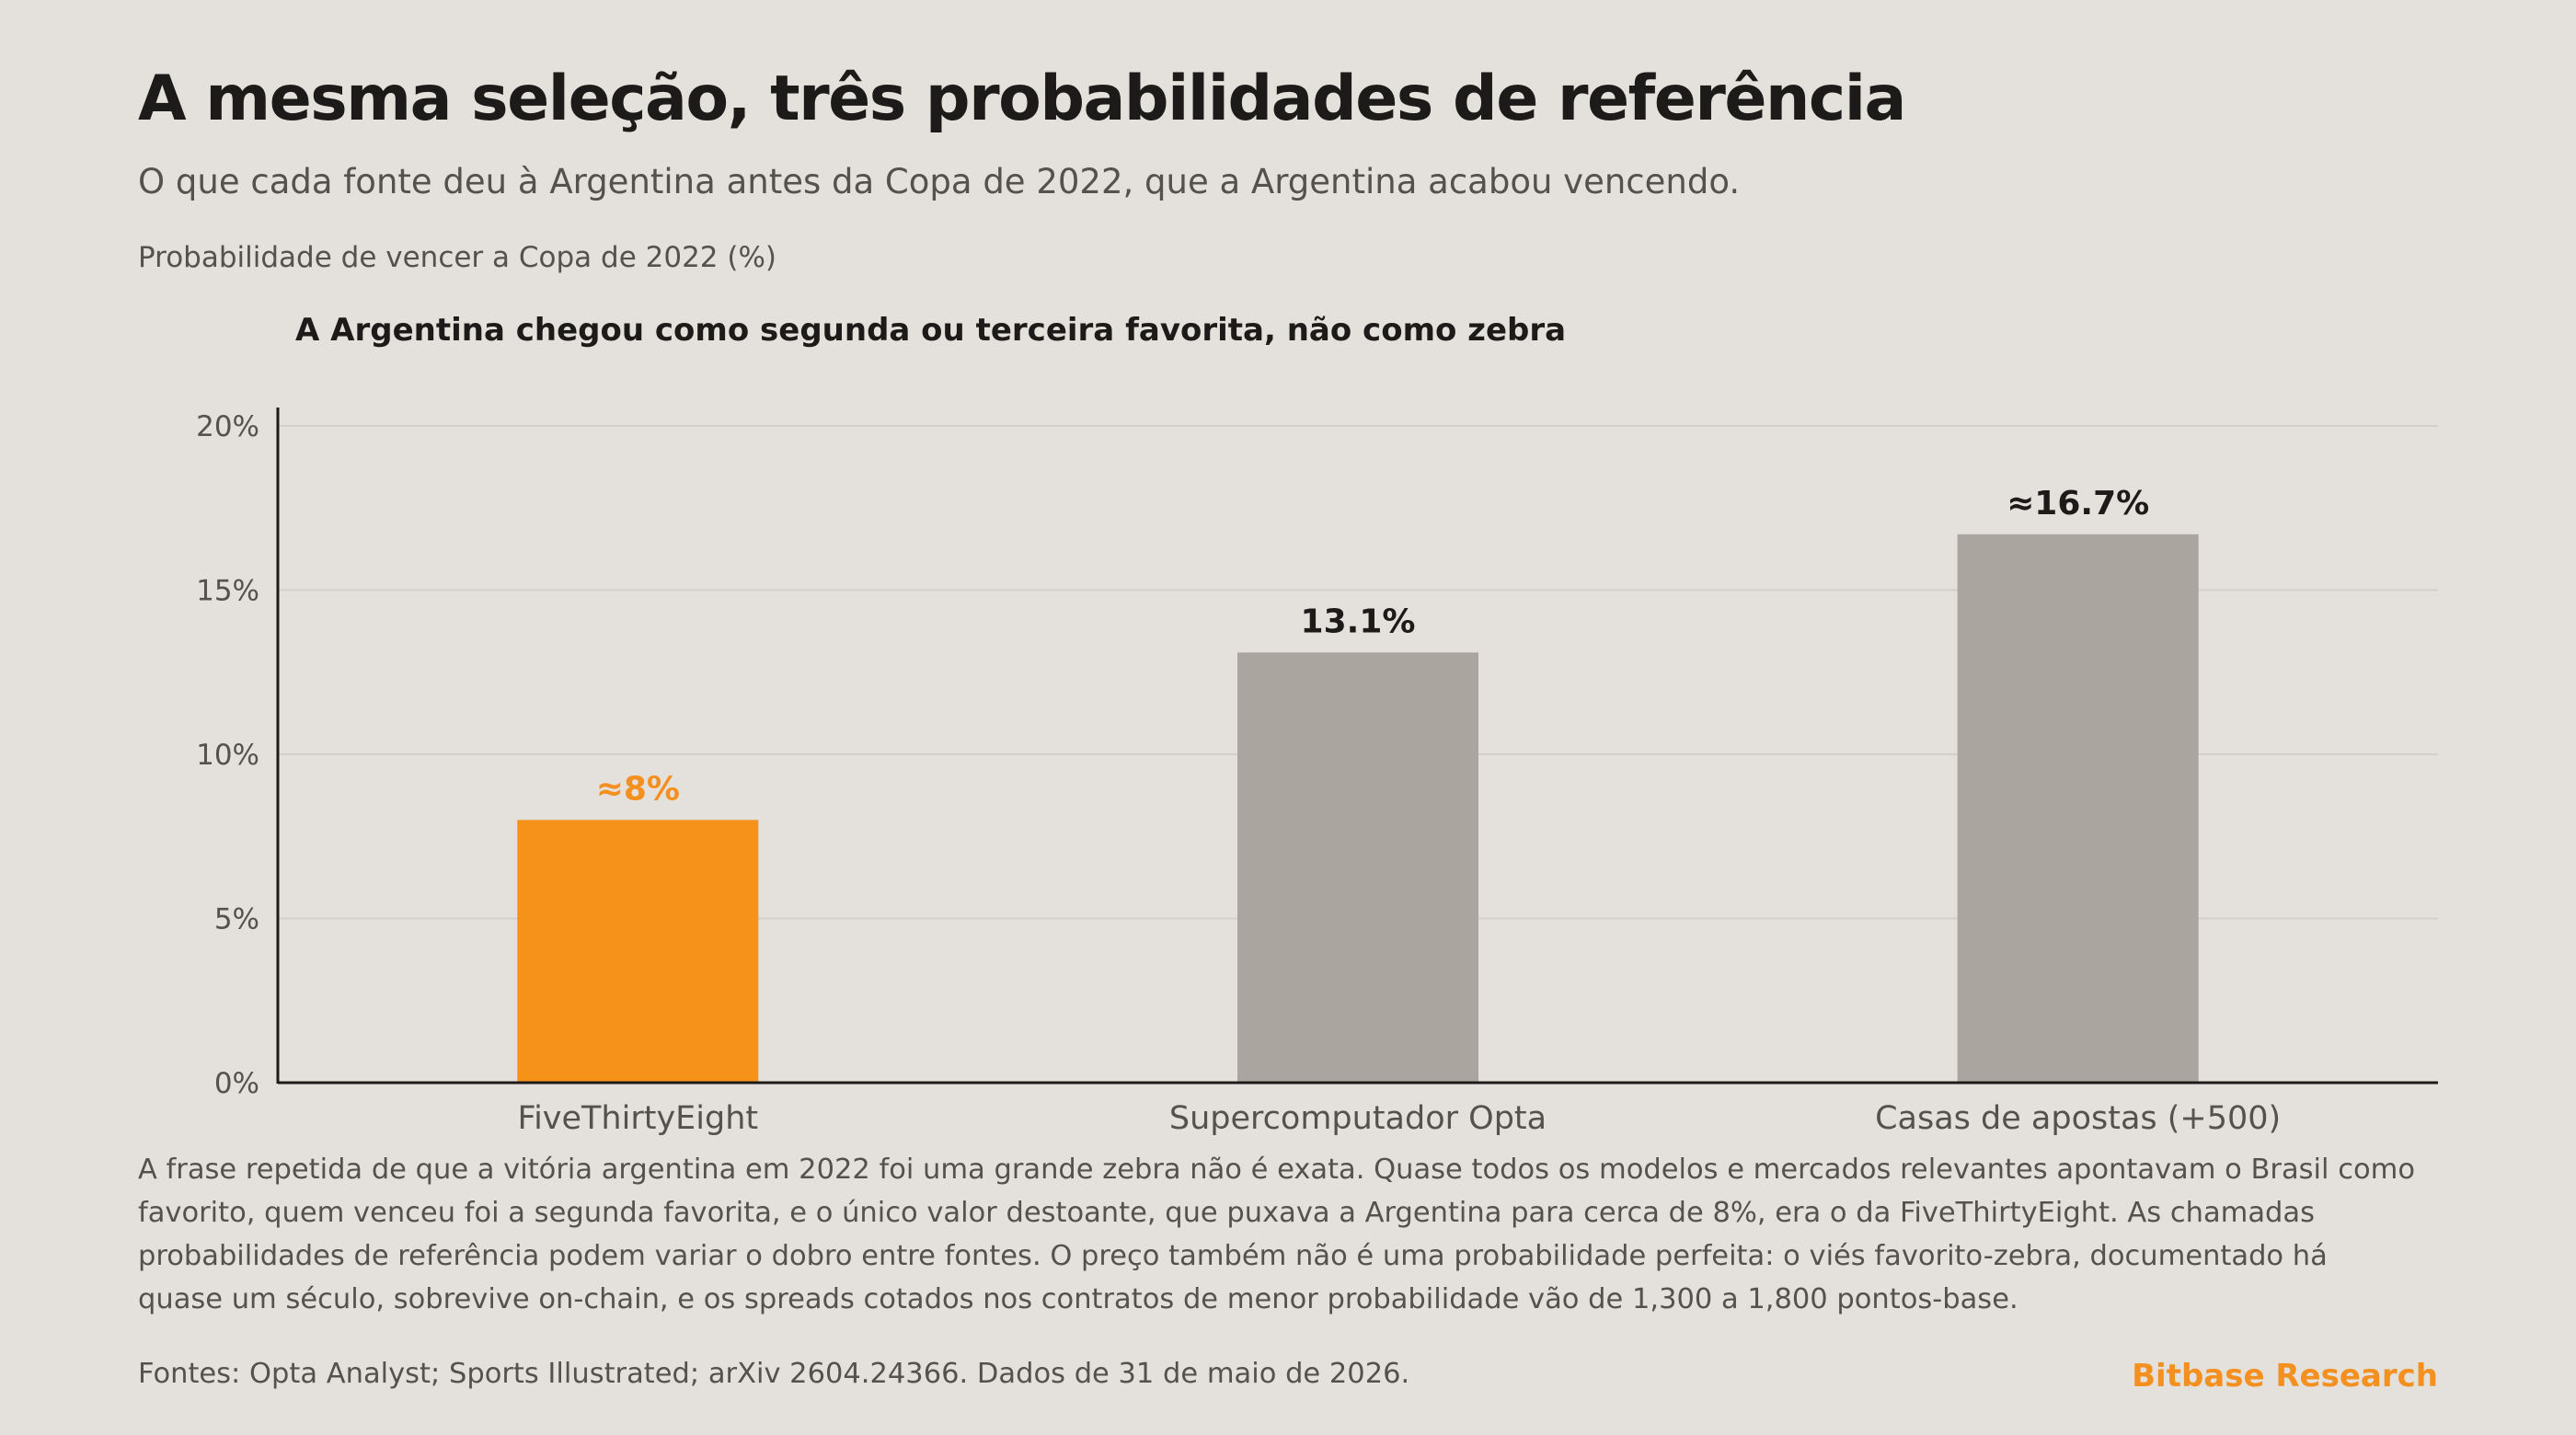 The width and height of the screenshot is (2576, 1435). What do you see at coordinates (236, 919) in the screenshot?
I see `y-tick-label: 5%` at bounding box center [236, 919].